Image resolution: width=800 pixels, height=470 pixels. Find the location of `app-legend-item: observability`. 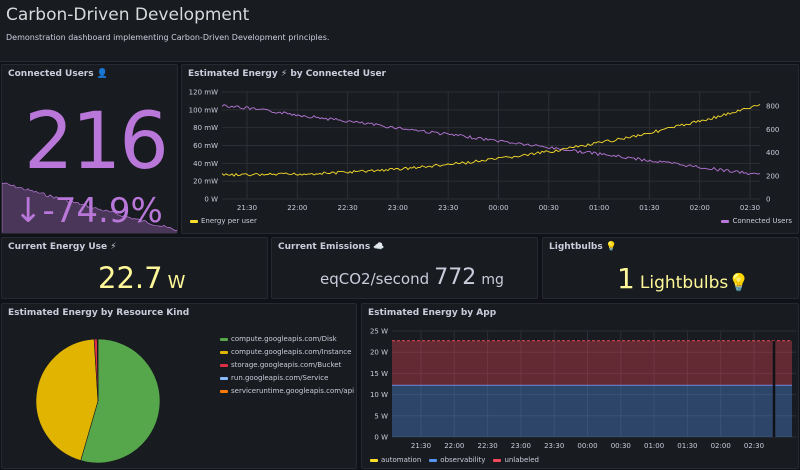

app-legend-item: observability is located at coordinates (457, 460).